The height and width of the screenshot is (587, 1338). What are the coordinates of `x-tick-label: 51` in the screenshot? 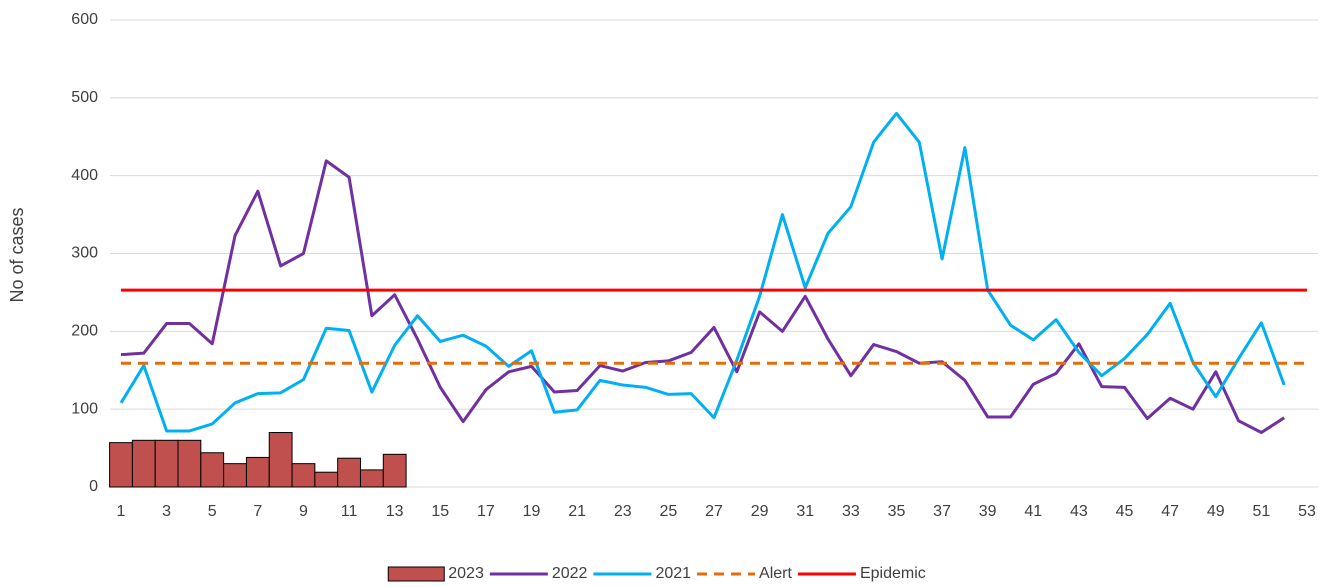 It's located at (1261, 511).